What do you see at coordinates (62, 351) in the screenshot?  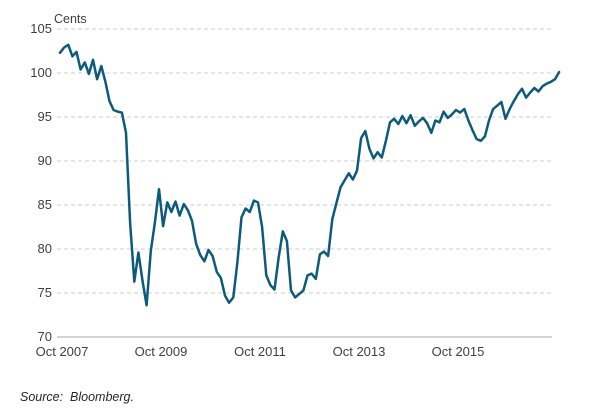 I see `x-tick-label: Oct 2007` at bounding box center [62, 351].